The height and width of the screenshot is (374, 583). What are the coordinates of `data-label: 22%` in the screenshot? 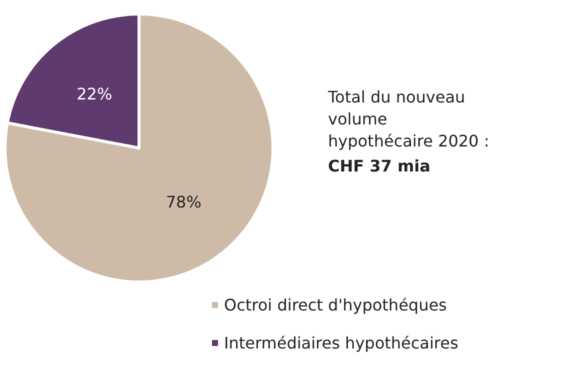 It's located at (94, 94).